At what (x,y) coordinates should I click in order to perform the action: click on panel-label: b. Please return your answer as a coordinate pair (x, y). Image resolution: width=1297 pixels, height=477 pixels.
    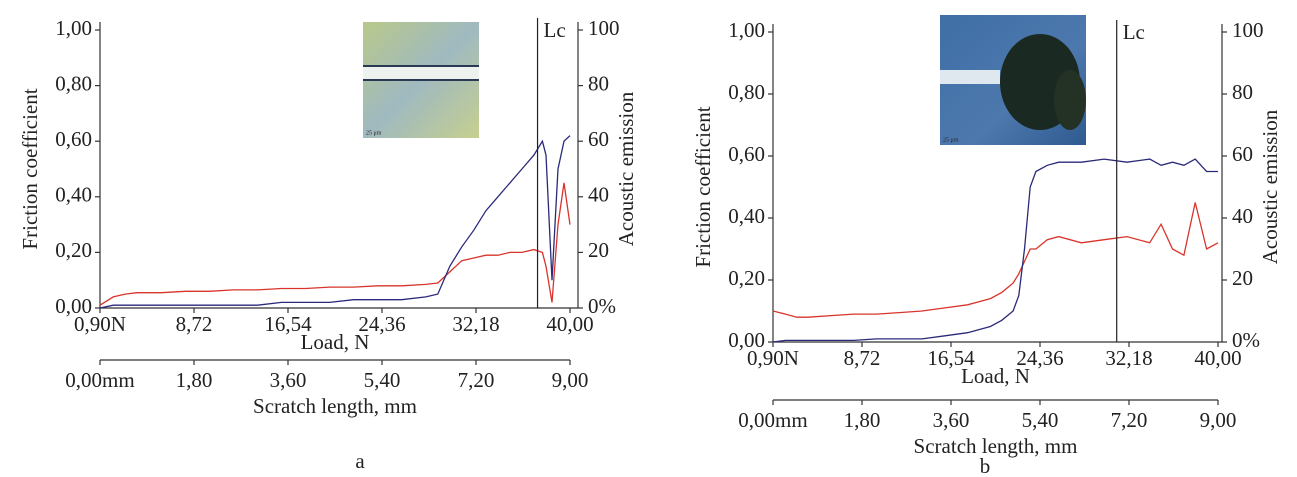
    Looking at the image, I should click on (985, 465).